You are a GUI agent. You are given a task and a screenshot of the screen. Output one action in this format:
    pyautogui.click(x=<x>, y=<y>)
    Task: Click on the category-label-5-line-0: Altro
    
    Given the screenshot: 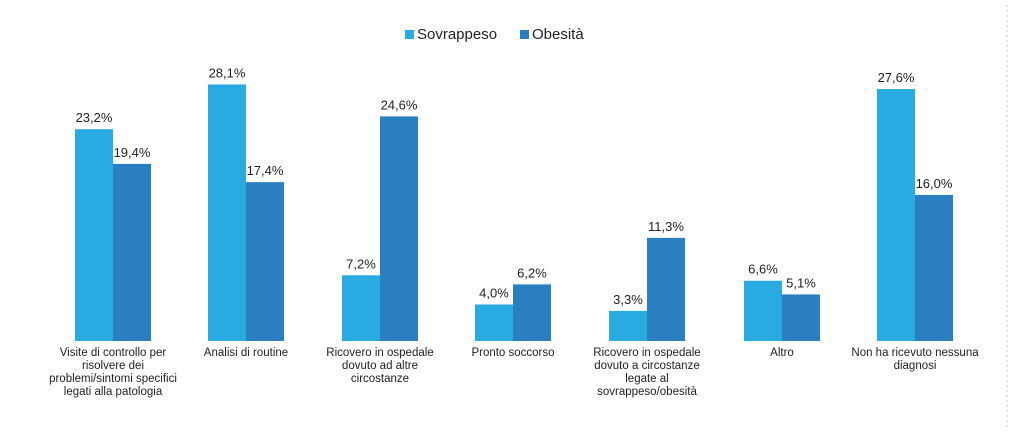 What is the action you would take?
    pyautogui.click(x=782, y=353)
    